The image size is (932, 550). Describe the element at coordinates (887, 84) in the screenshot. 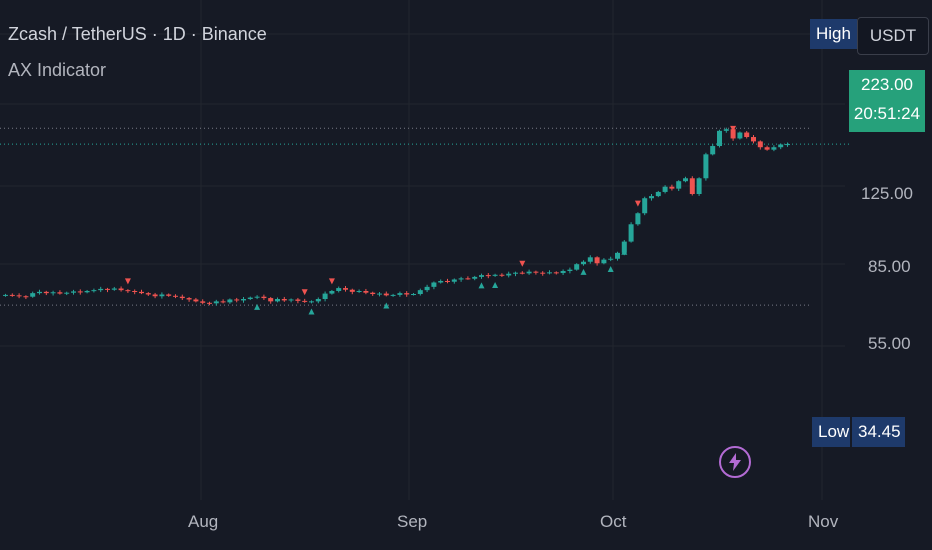

I see `current-price: 223.00` at that location.